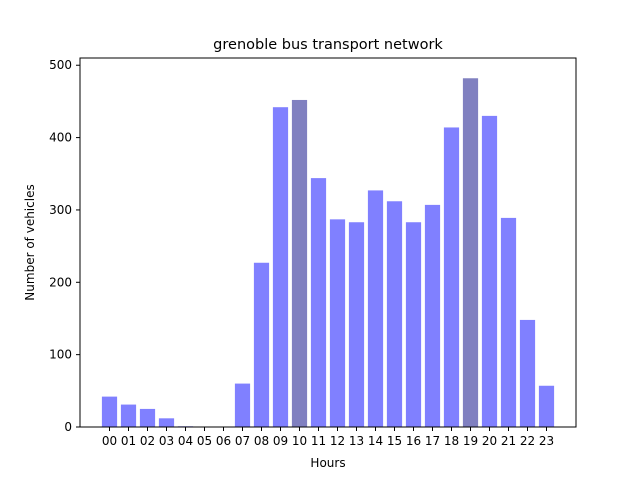 The height and width of the screenshot is (480, 640). What do you see at coordinates (147, 441) in the screenshot?
I see `x-tick-label: 02` at bounding box center [147, 441].